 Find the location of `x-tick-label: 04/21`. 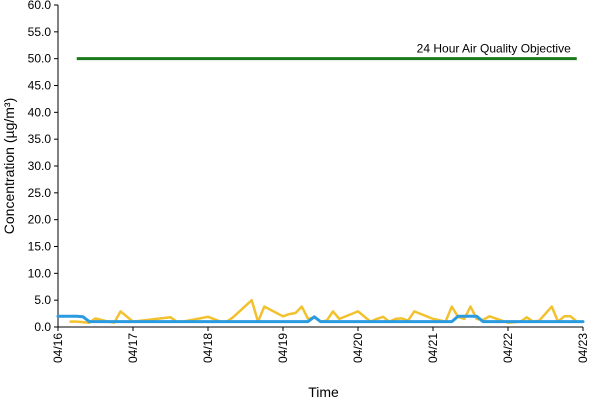

x-tick-label: 04/21 is located at coordinates (433, 348).